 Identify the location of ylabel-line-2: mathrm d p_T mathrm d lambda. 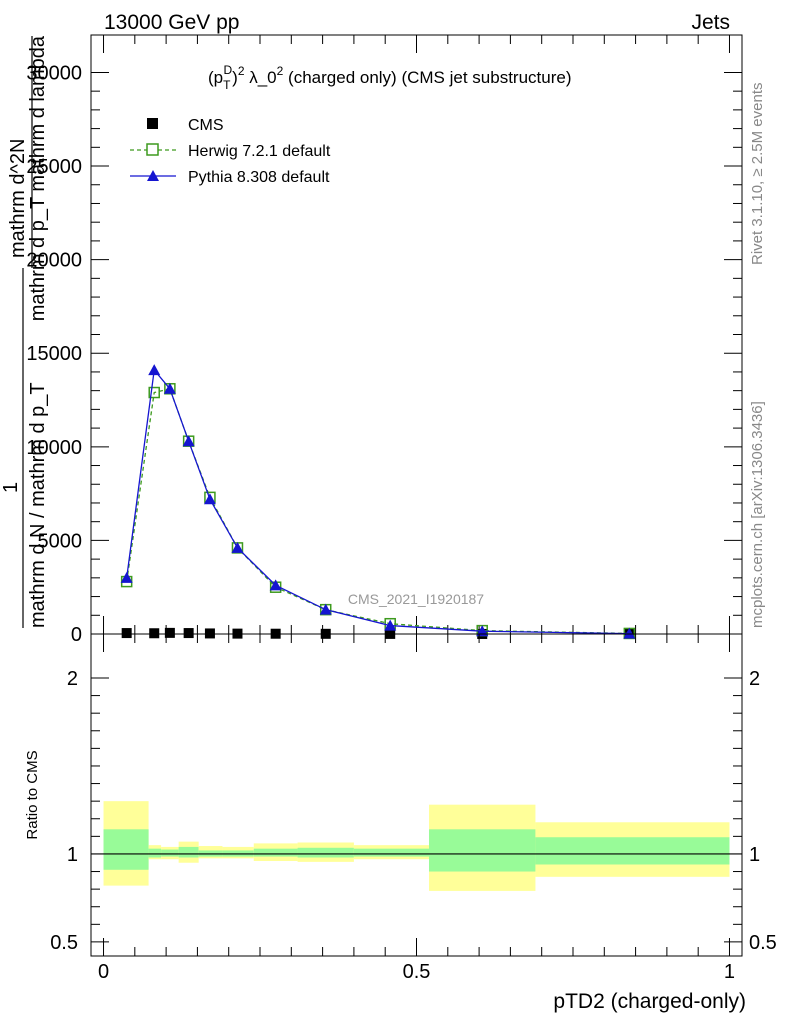
(38, 178).